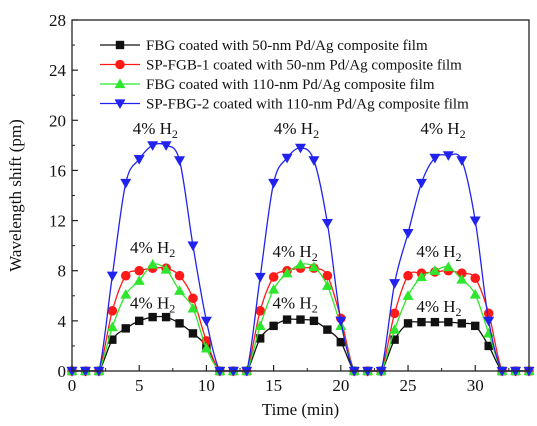 The width and height of the screenshot is (537, 426). What do you see at coordinates (475, 385) in the screenshot?
I see `x-tick-label: 30` at bounding box center [475, 385].